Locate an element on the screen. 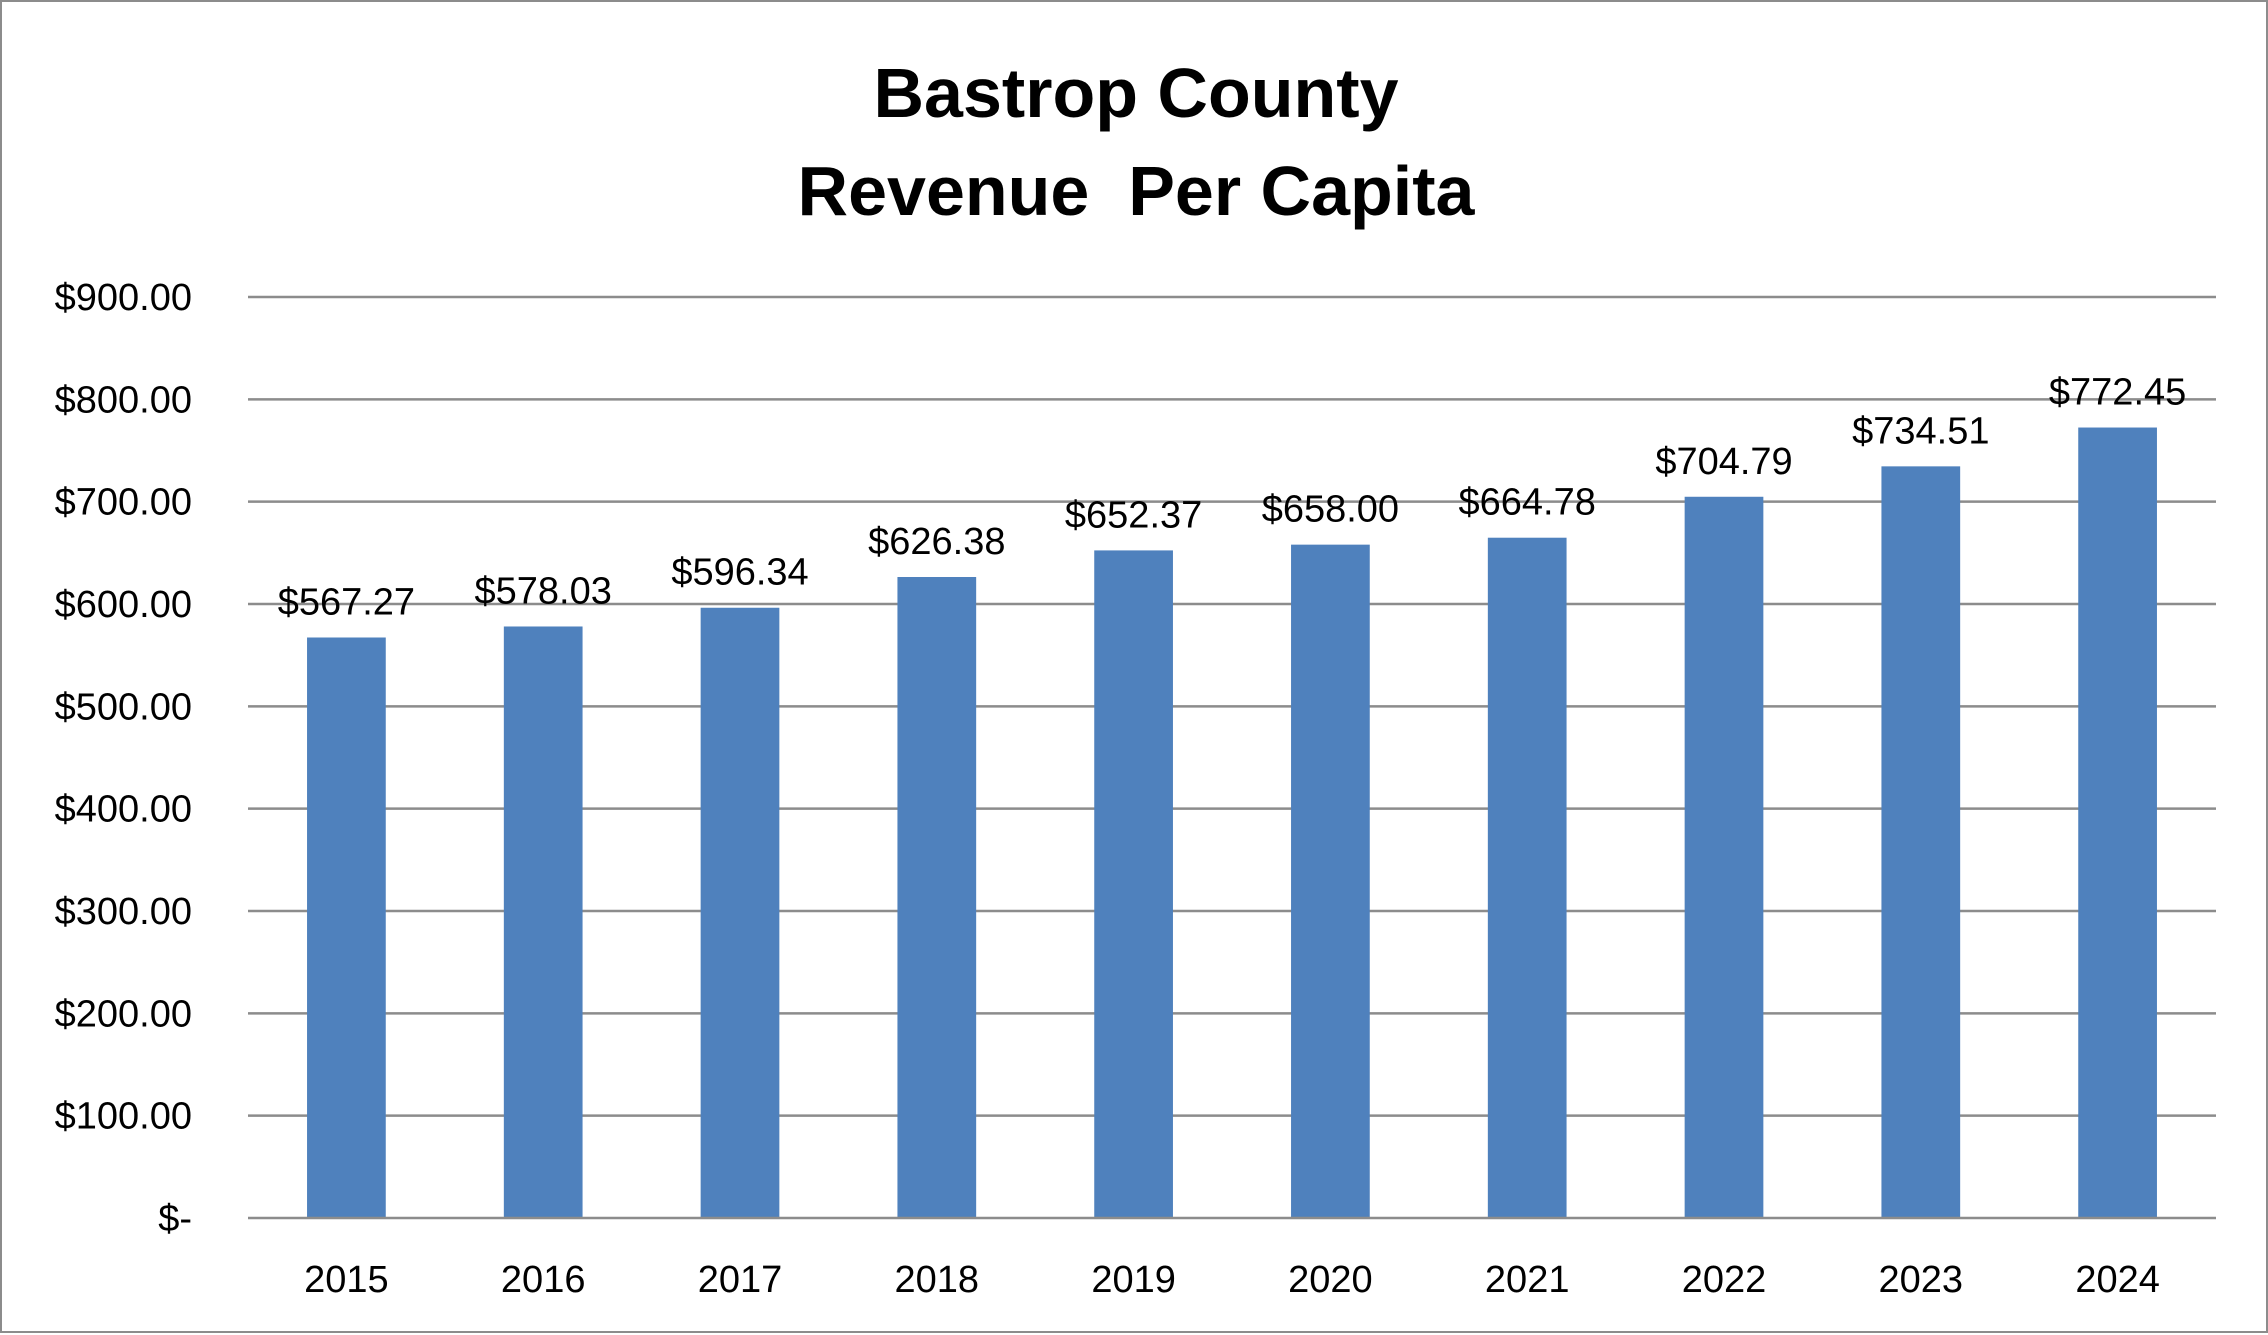 This screenshot has height=1335, width=2268. x-tick-label: 2024 is located at coordinates (2117, 1280).